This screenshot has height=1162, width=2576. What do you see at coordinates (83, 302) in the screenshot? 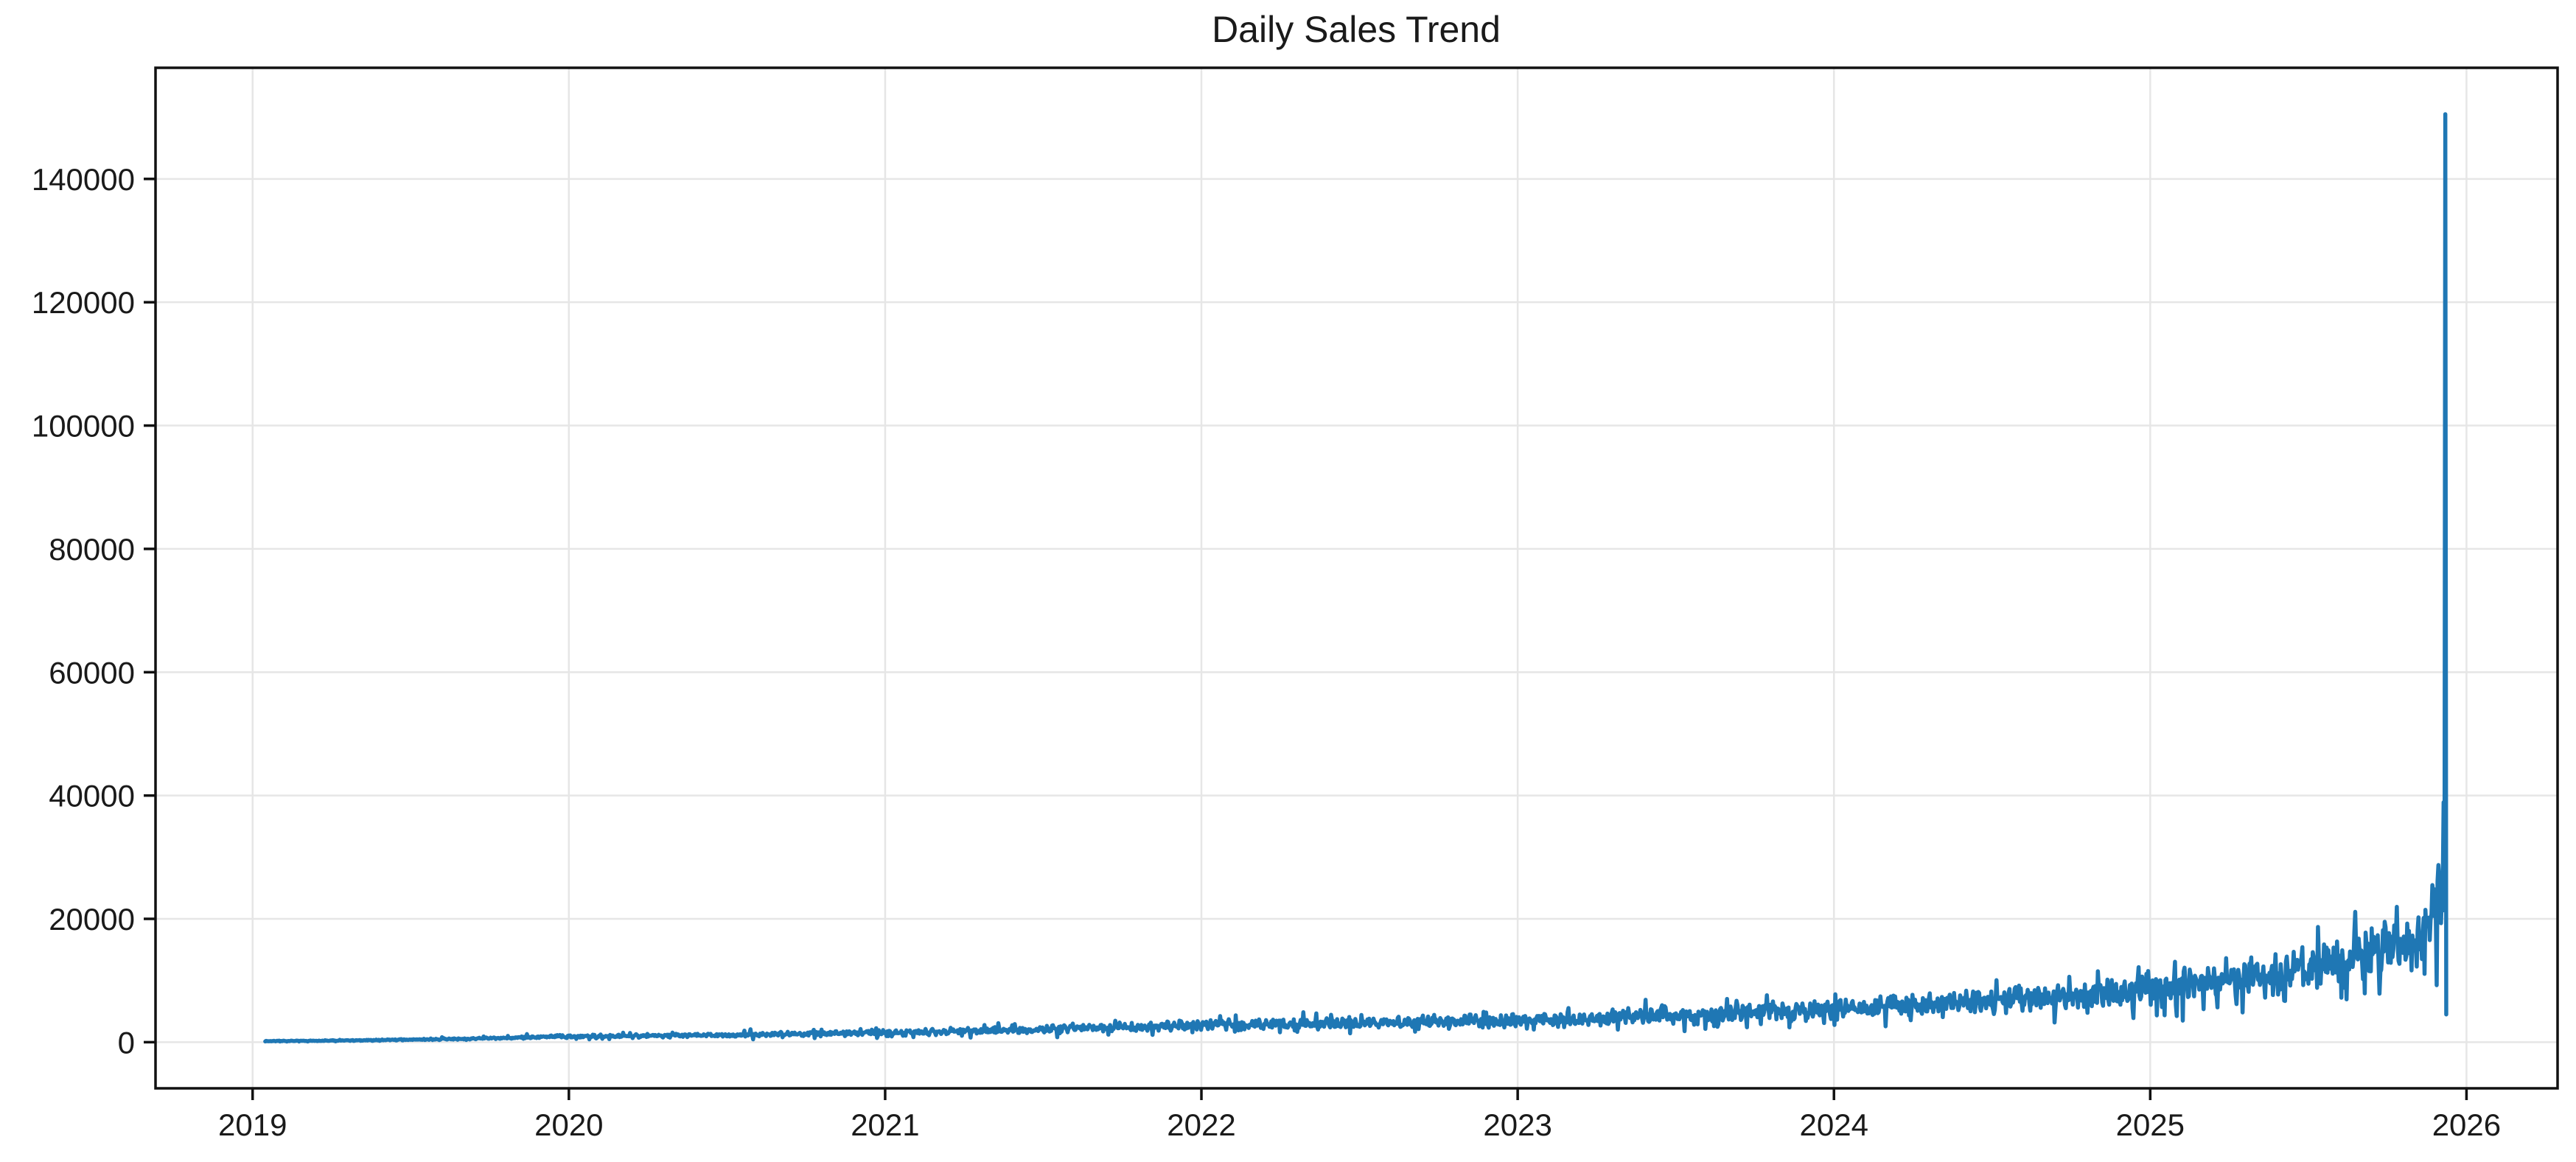
I see `y-tick-label: 120000` at bounding box center [83, 302].